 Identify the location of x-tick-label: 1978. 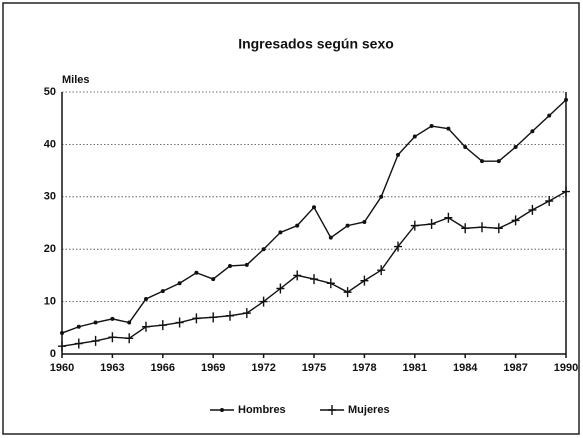
(364, 368).